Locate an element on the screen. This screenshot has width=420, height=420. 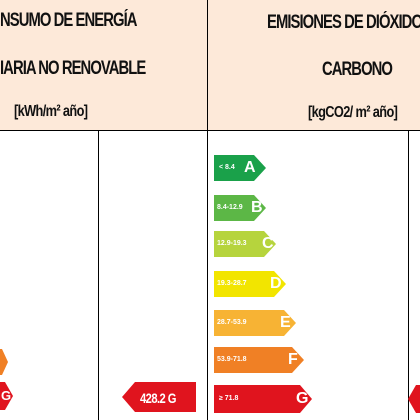
divider-right-col is located at coordinates (408, 275).